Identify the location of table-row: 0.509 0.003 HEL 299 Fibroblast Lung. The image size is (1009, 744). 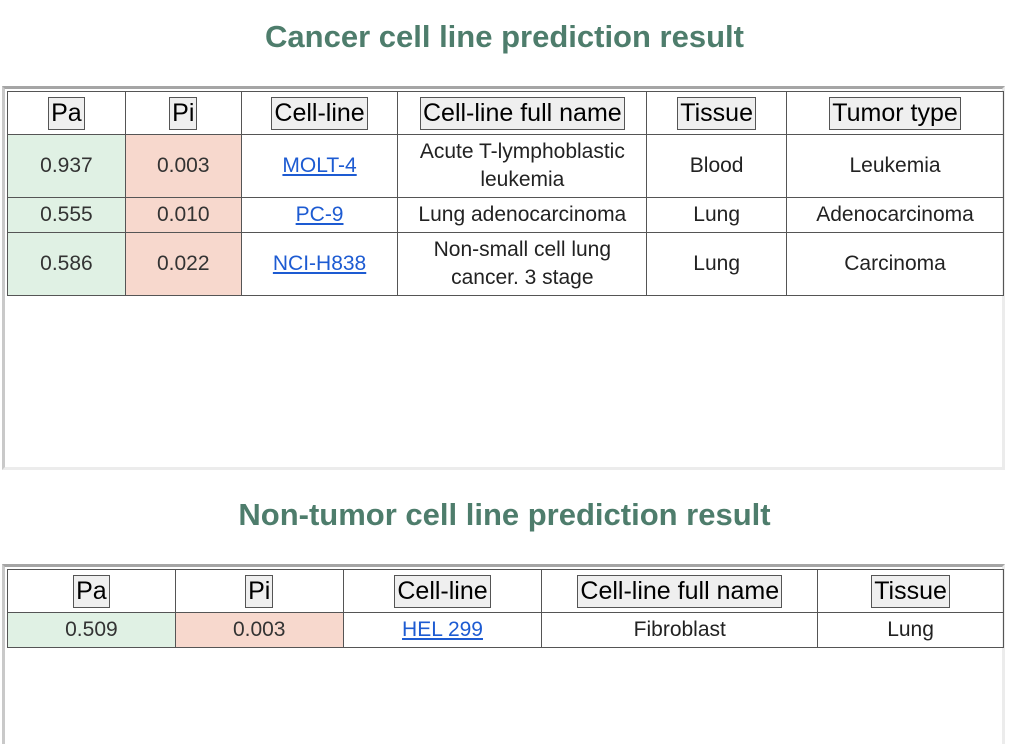
(505, 630).